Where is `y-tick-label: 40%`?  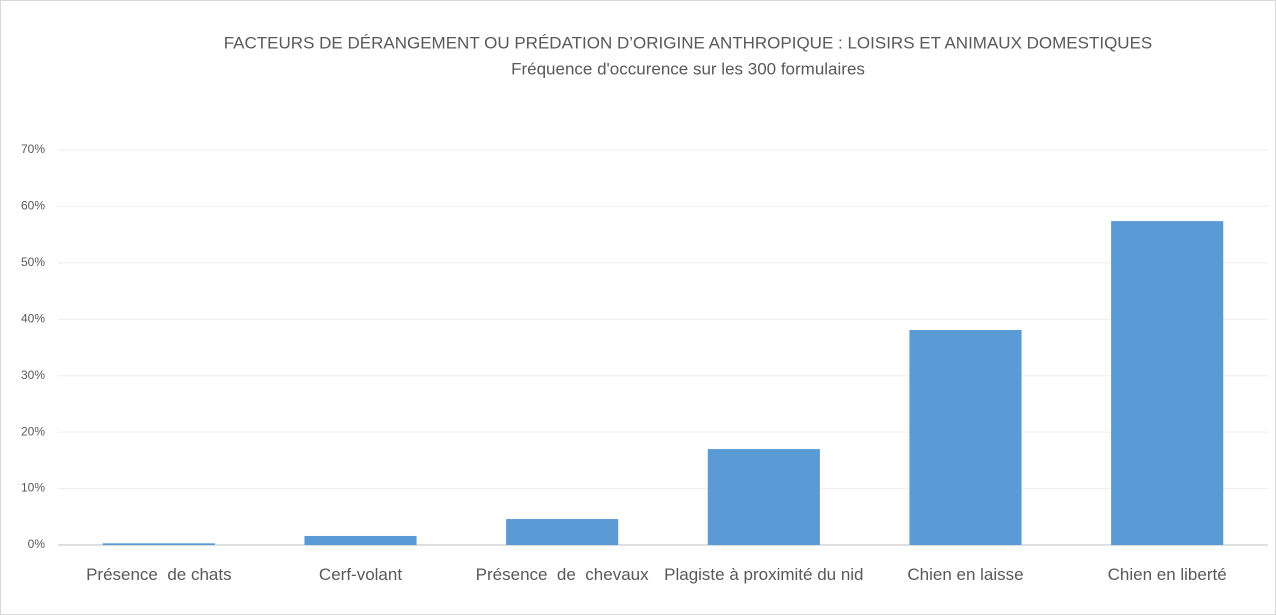 y-tick-label: 40% is located at coordinates (33, 318).